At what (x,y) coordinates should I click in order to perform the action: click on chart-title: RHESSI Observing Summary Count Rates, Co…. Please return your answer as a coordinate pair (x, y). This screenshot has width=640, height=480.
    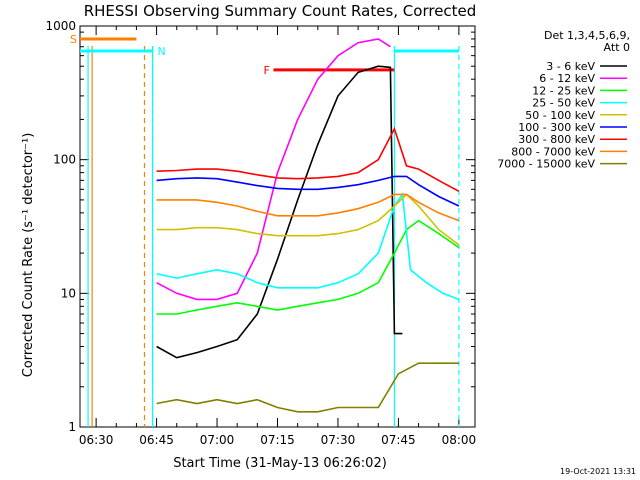
    Looking at the image, I should click on (280, 11).